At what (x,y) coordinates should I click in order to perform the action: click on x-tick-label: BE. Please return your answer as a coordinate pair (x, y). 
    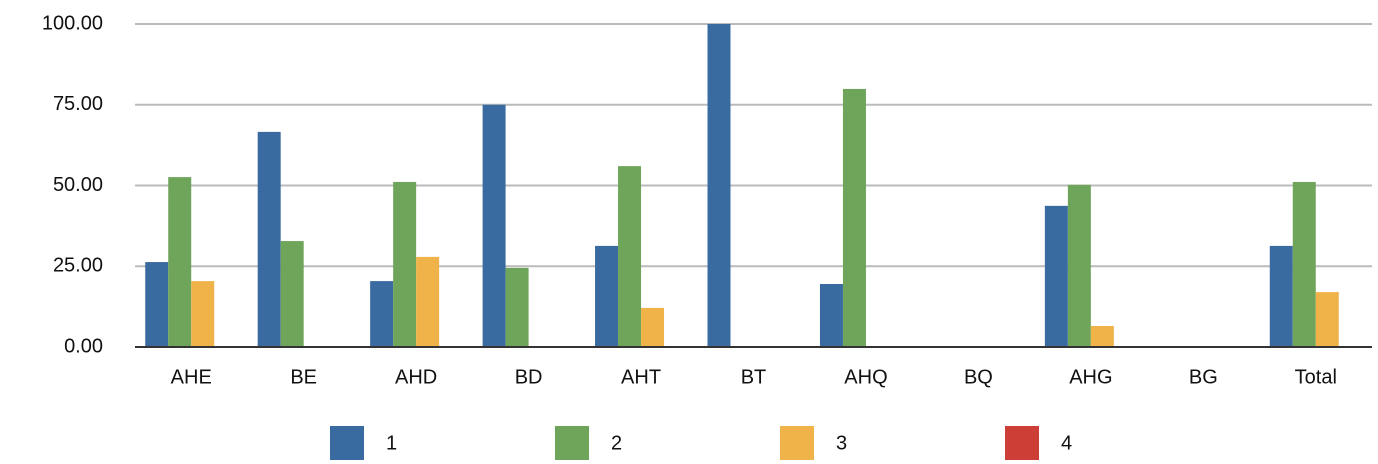
    Looking at the image, I should click on (303, 377).